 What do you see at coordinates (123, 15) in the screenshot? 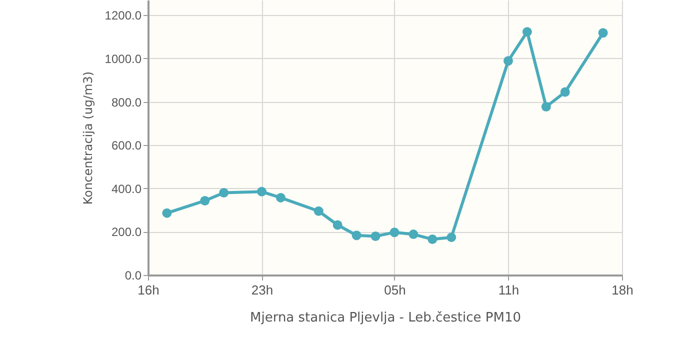
I see `y-tick-label: 1200.0` at bounding box center [123, 15].